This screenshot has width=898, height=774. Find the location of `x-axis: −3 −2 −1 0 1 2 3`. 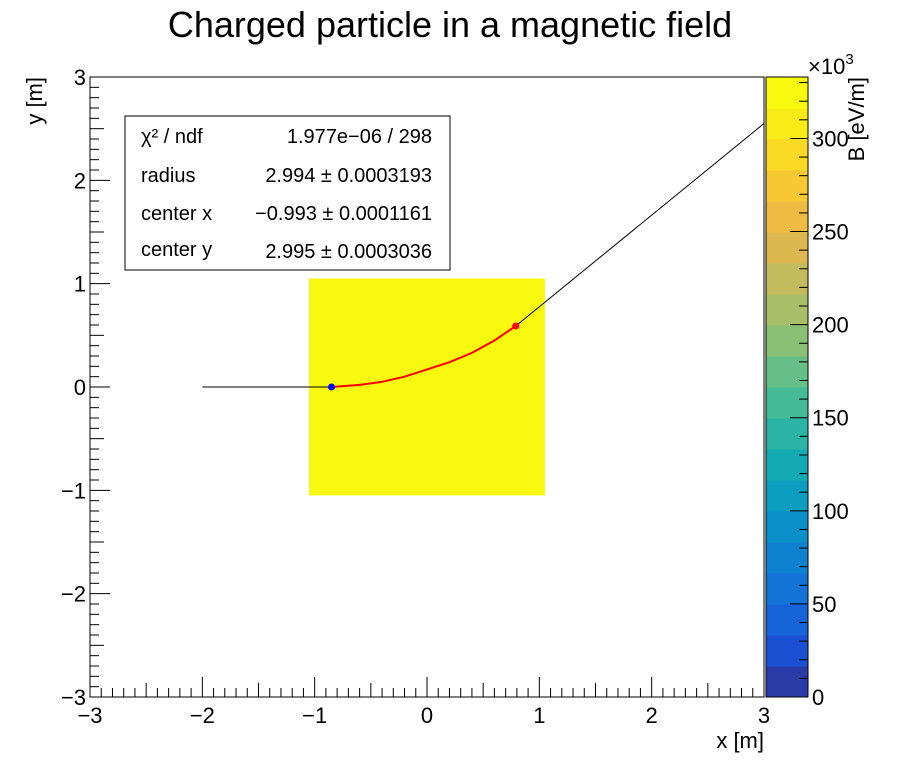

x-axis: −3 −2 −1 0 1 2 3 is located at coordinates (423, 702).